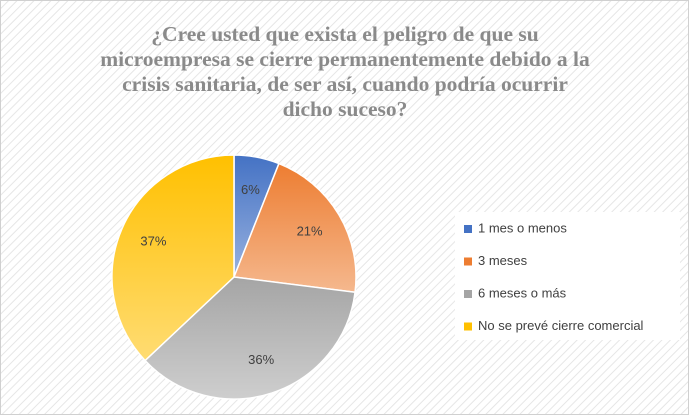 Image resolution: width=689 pixels, height=415 pixels. What do you see at coordinates (310, 231) in the screenshot?
I see `data-label: 21%` at bounding box center [310, 231].